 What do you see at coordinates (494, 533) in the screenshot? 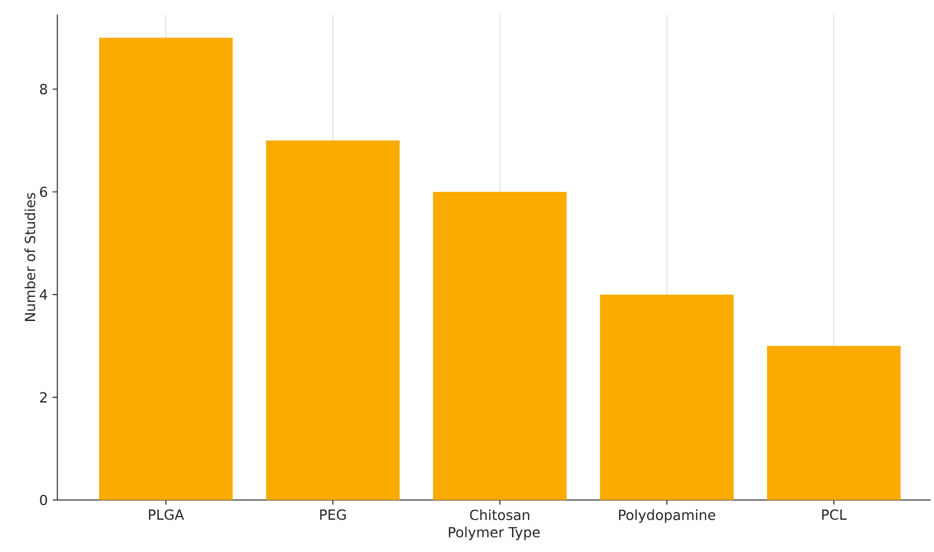
I see `x-axis-title: Polymer Type` at bounding box center [494, 533].